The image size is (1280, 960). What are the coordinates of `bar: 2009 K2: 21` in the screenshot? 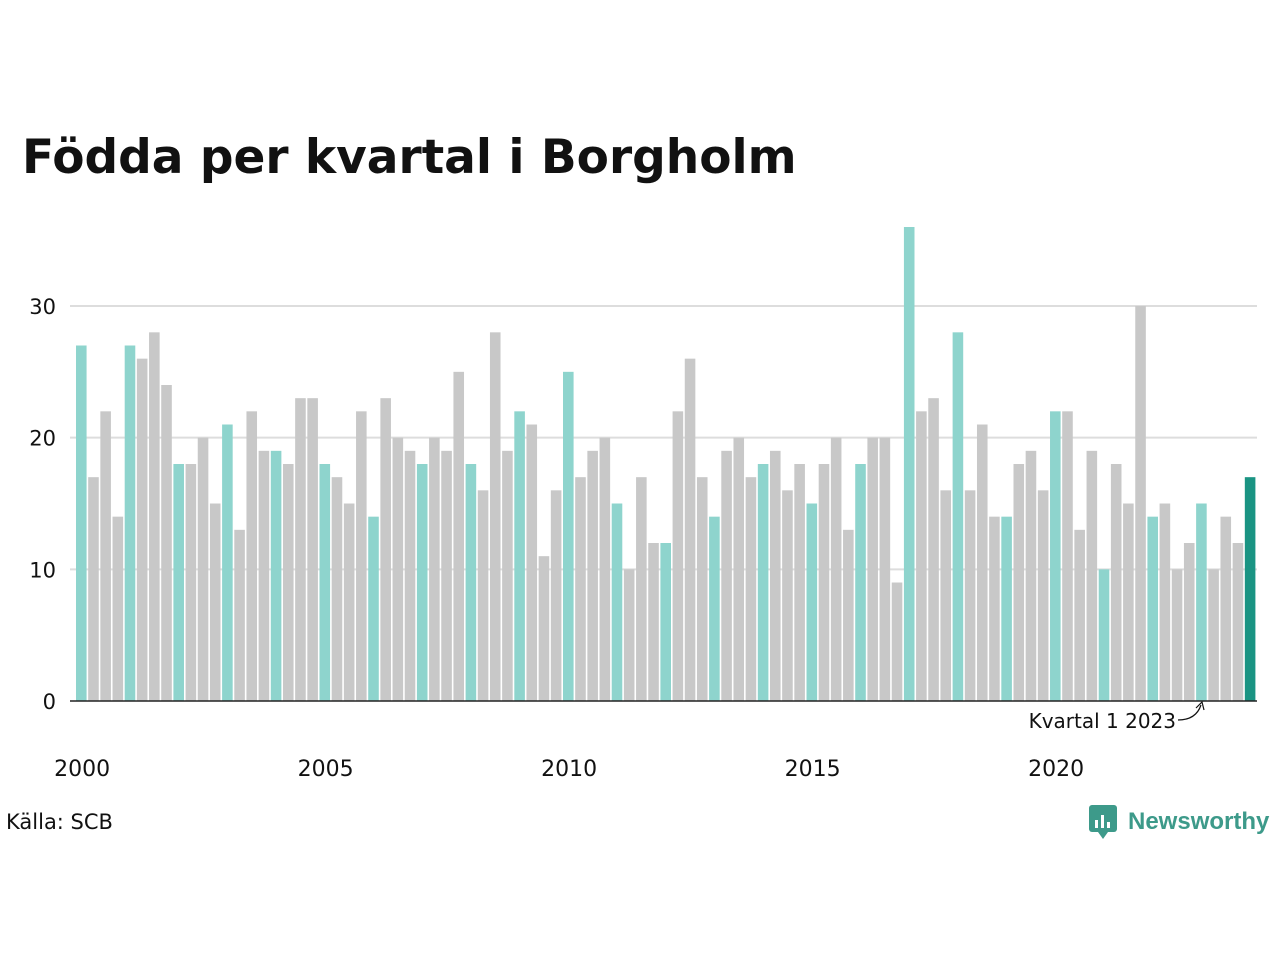 It's located at (532, 562).